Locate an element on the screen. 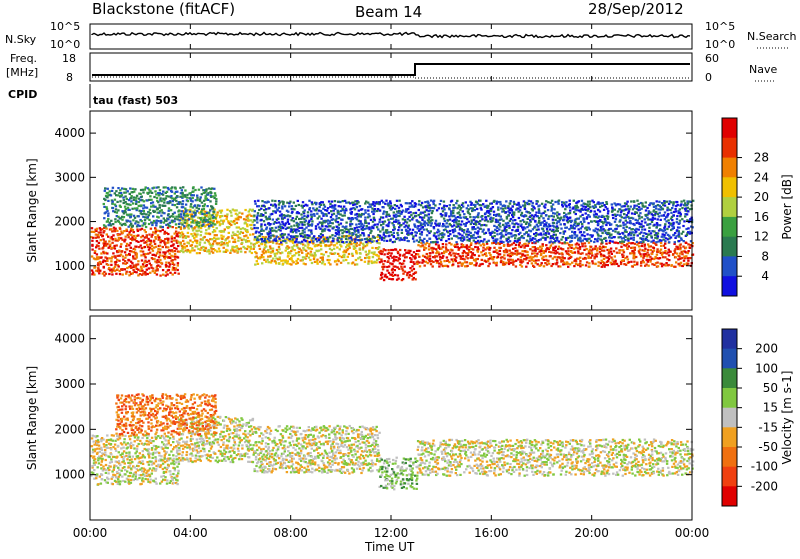  nsky-trace is located at coordinates (391, 35).